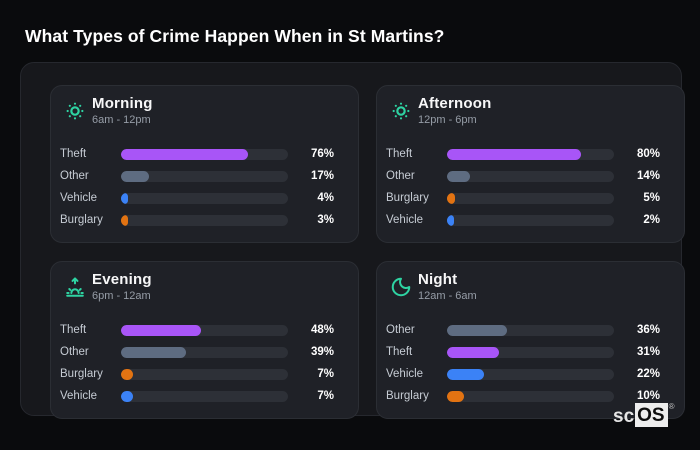 This screenshot has width=700, height=450. Describe the element at coordinates (325, 220) in the screenshot. I see `value-label: 3%` at that location.